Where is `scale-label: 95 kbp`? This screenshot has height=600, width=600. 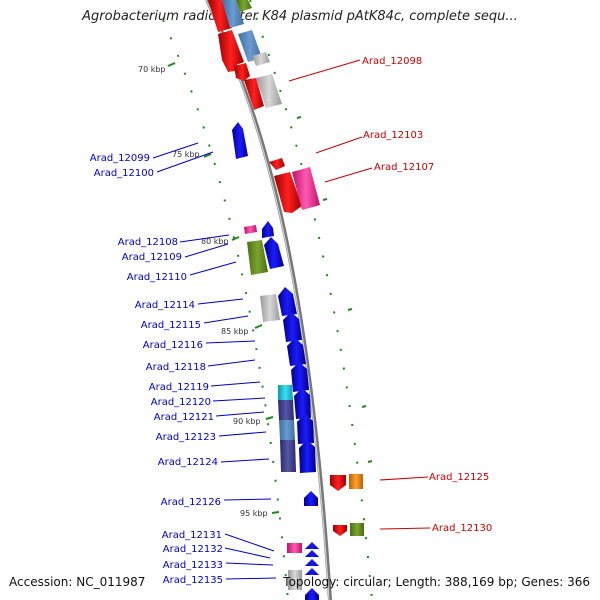
scale-label: 95 kbp is located at coordinates (254, 513).